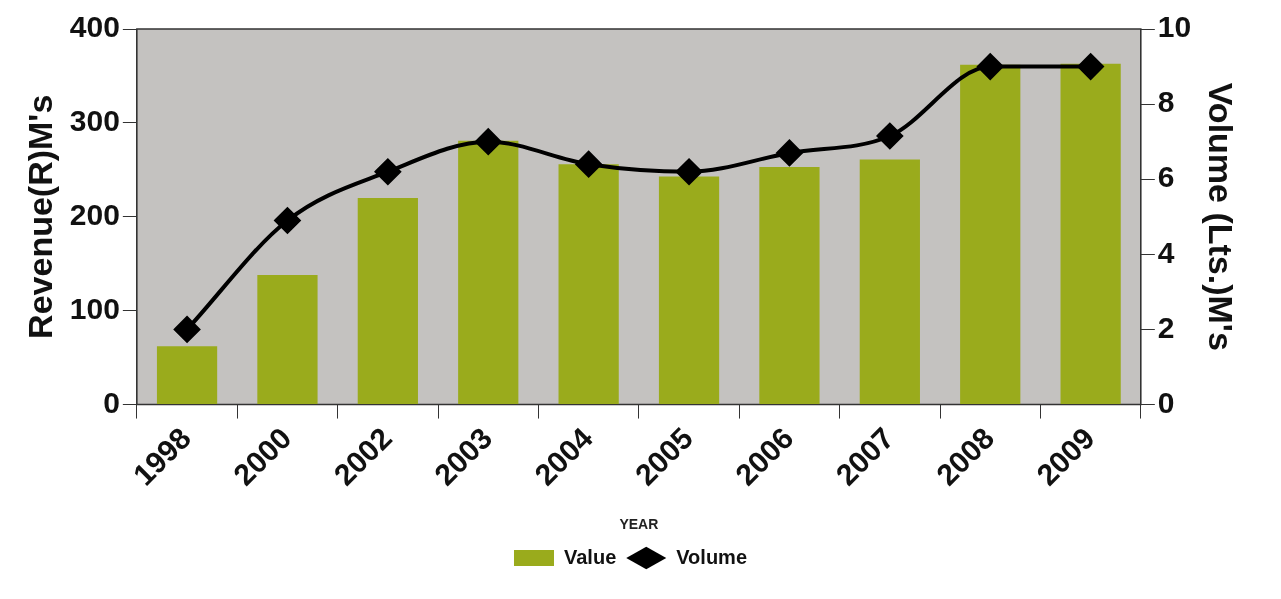  Describe the element at coordinates (1174, 27) in the screenshot. I see `y2-tick-label: 10` at that location.